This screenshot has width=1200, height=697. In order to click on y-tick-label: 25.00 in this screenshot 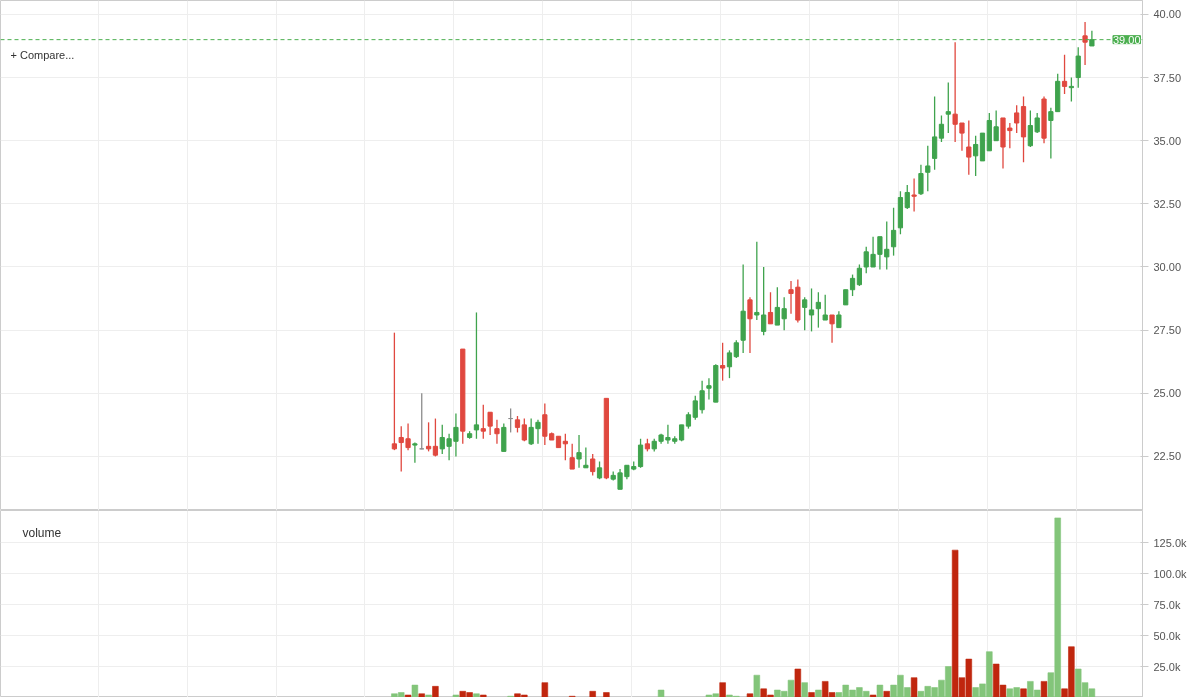, I will do `click(1167, 393)`.